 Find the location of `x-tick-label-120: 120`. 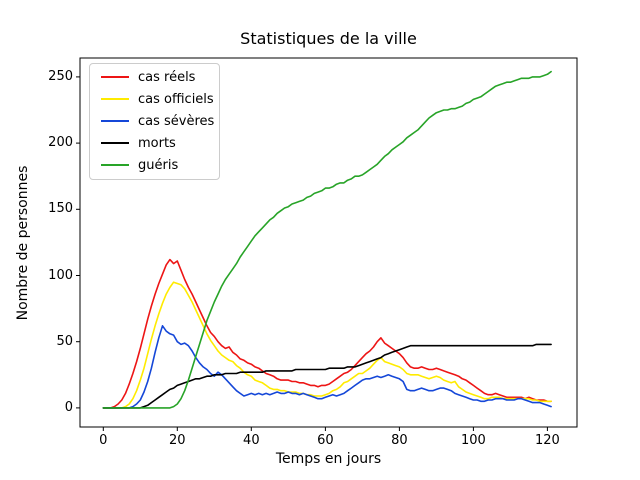

x-tick-label-120: 120 is located at coordinates (547, 440).